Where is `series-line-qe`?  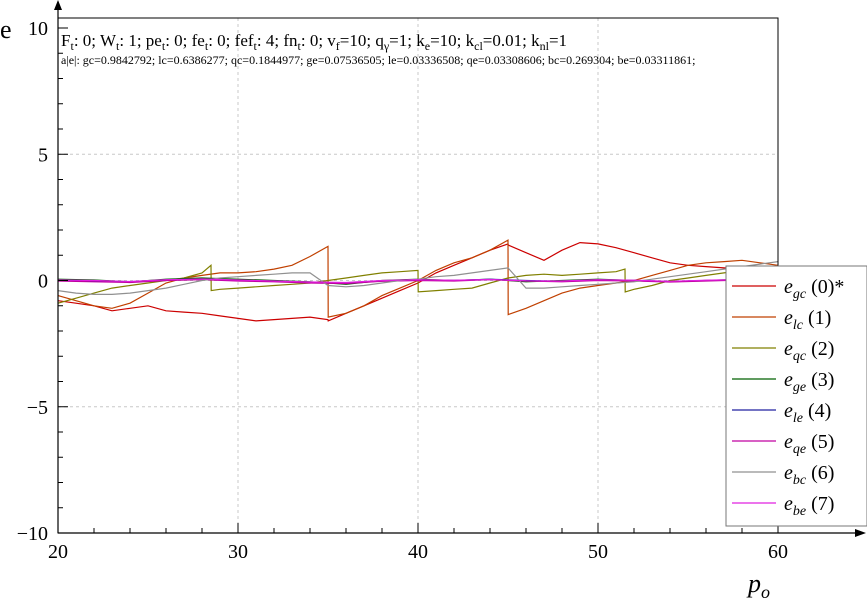
series-line-qe is located at coordinates (418, 282).